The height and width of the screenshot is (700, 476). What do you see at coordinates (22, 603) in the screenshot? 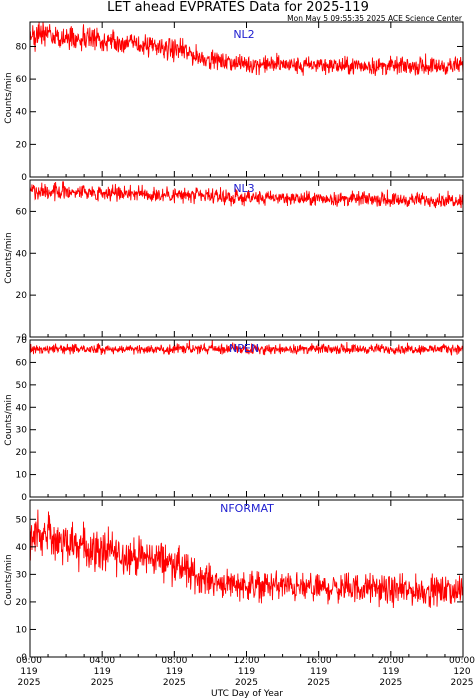
I see `y-tick-label-nformat: 20` at bounding box center [22, 603].